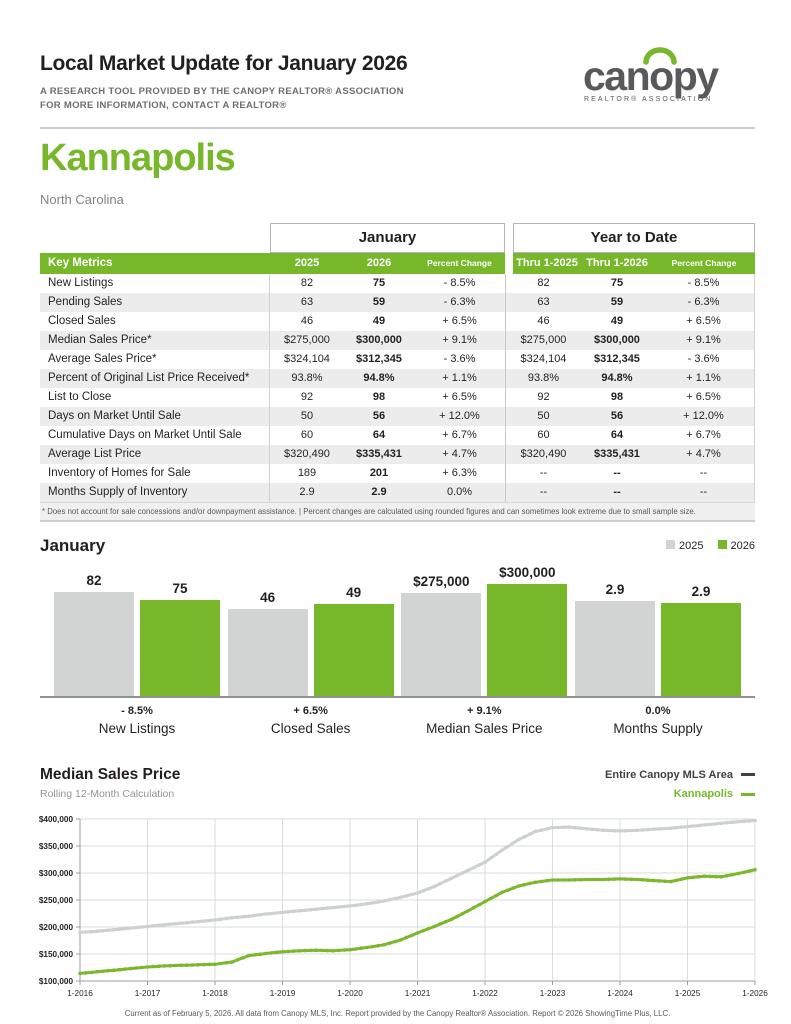 The width and height of the screenshot is (791, 1024). I want to click on subtitle-line-2: FOR MORE INFORMATION, CONTACT A REALTOR®, so click(163, 105).